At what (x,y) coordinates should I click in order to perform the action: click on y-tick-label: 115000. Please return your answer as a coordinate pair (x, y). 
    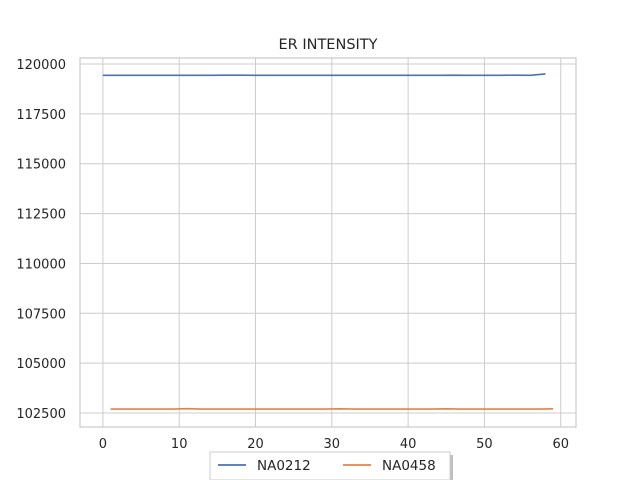
    Looking at the image, I should click on (41, 165).